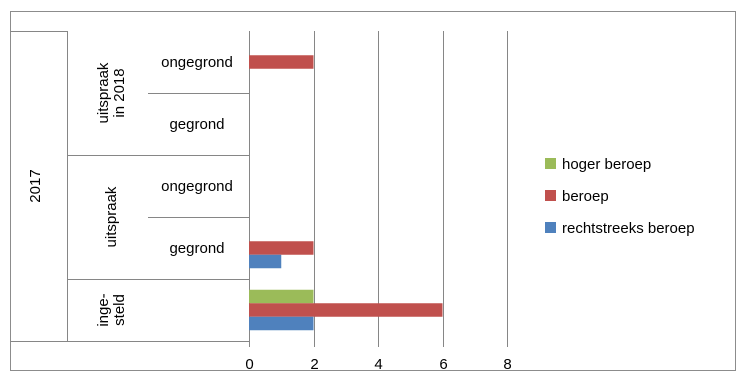 This screenshot has height=383, width=744. What do you see at coordinates (119, 92) in the screenshot?
I see `group-label-line: in 2018` at bounding box center [119, 92].